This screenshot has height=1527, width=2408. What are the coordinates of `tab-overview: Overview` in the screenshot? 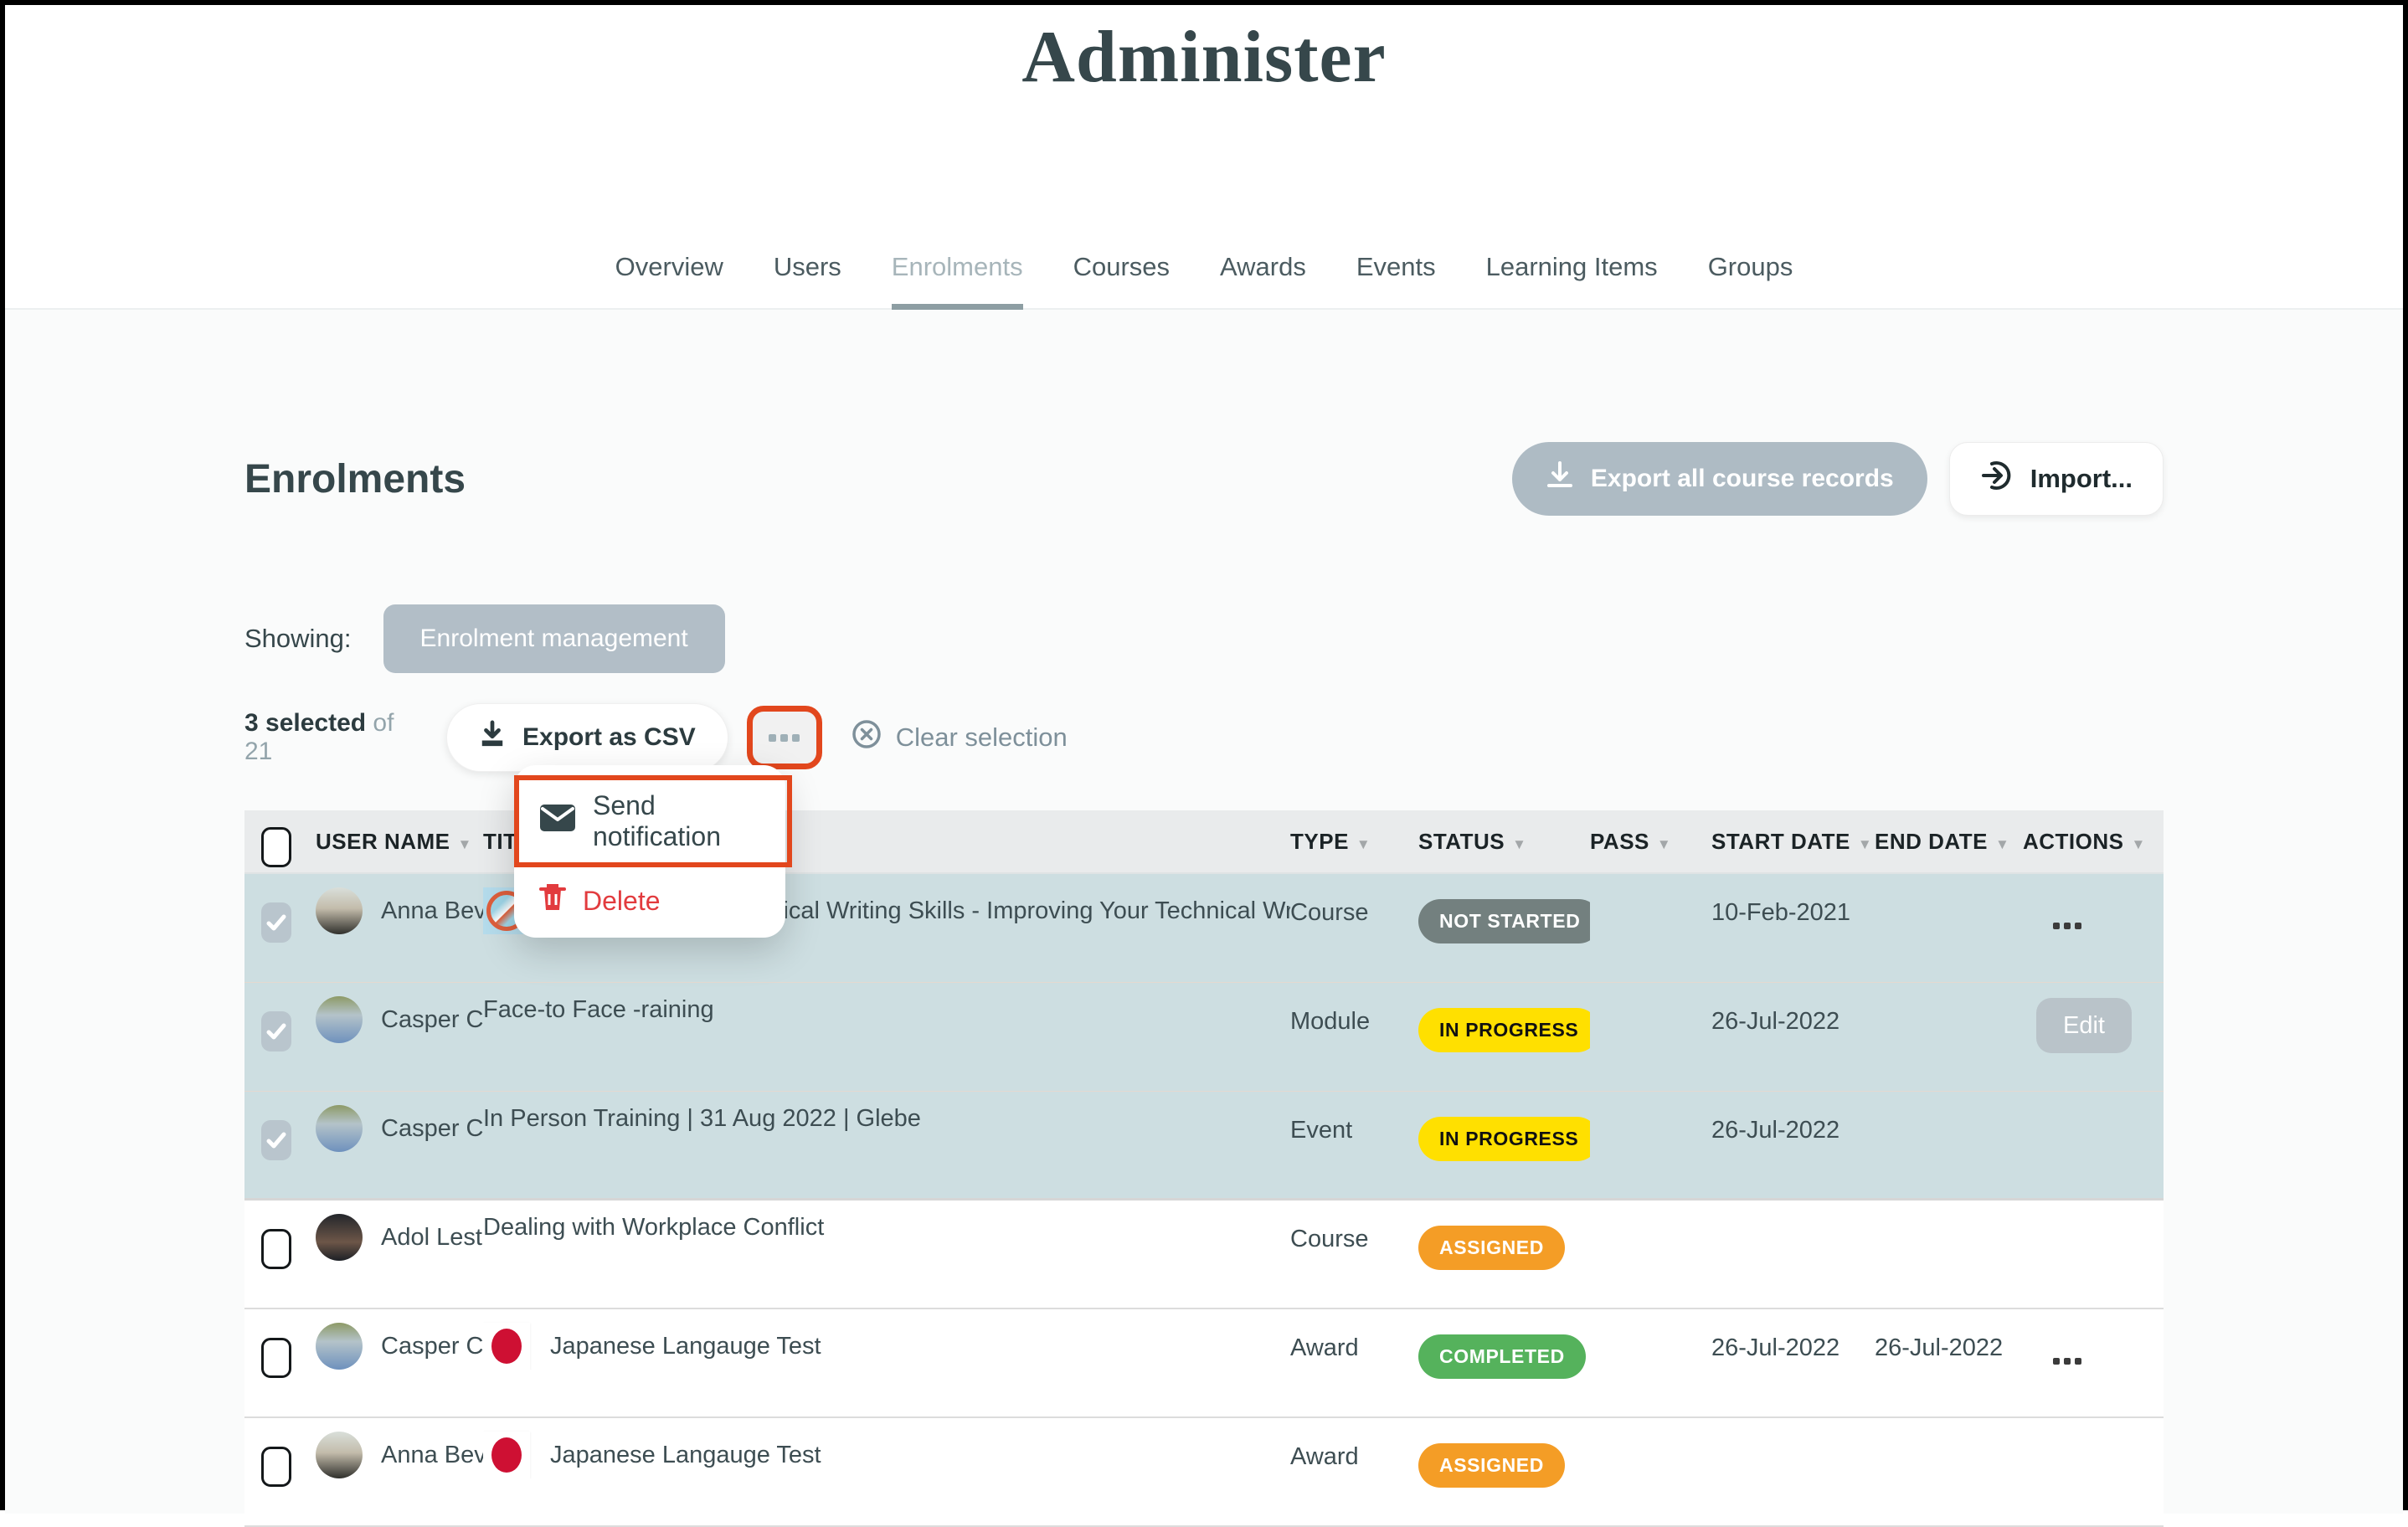 It's located at (669, 267).